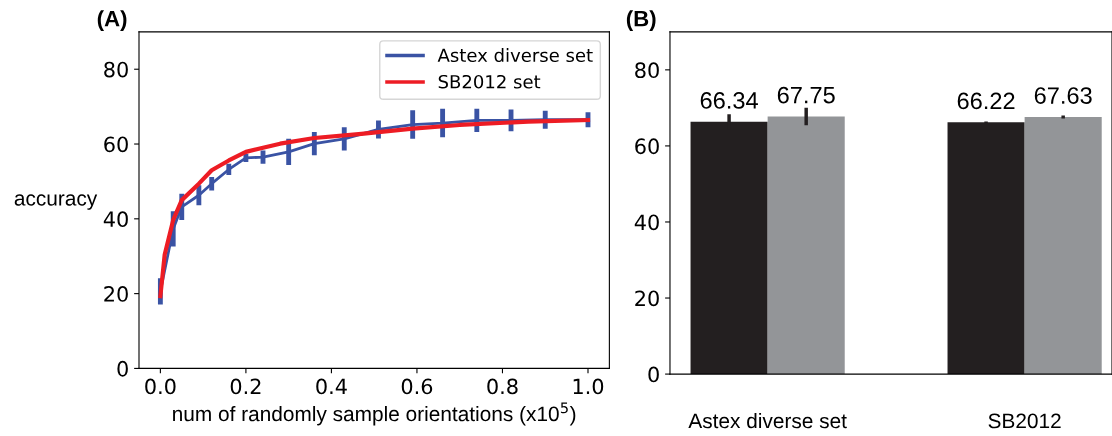 This screenshot has width=1112, height=436. What do you see at coordinates (56, 202) in the screenshot?
I see `y-axis-title: accuracy` at bounding box center [56, 202].